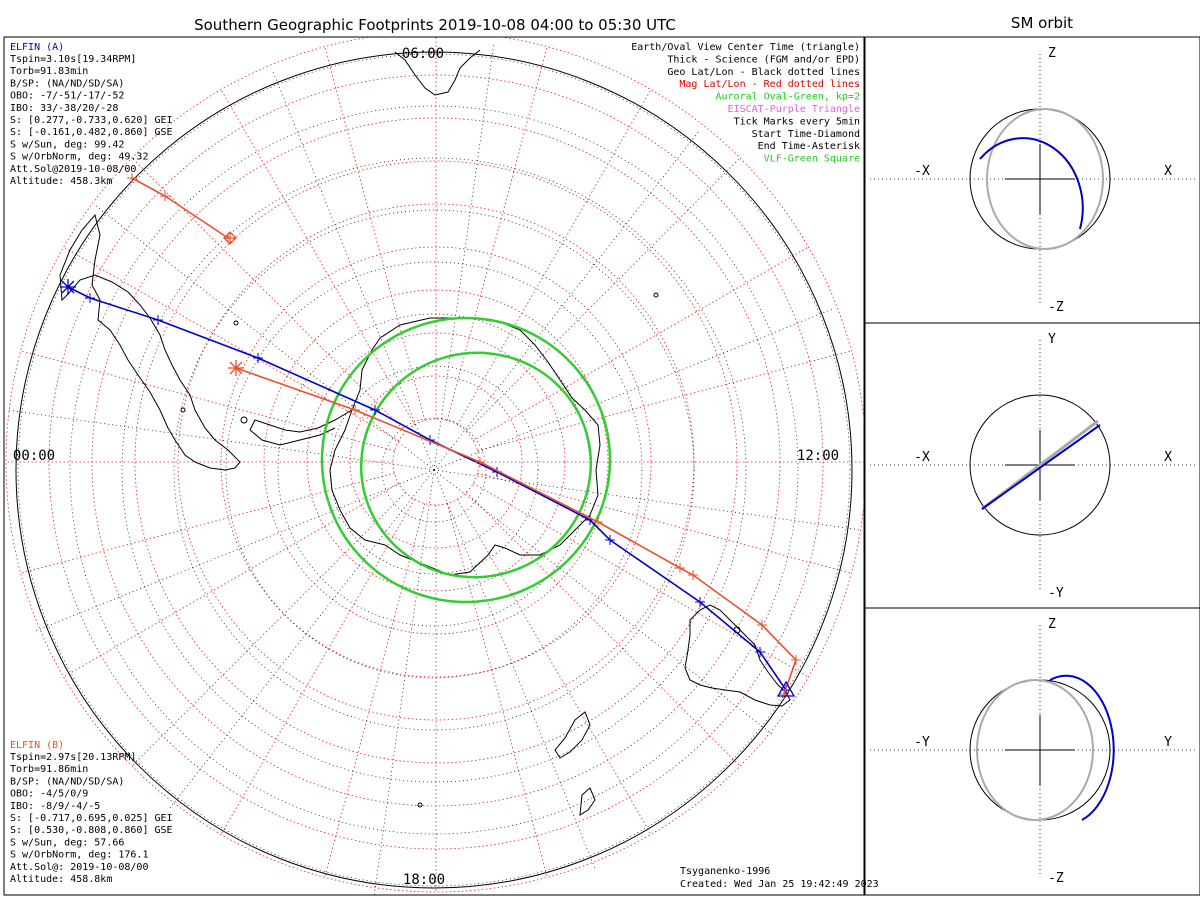  What do you see at coordinates (745, 47) in the screenshot?
I see `legend-item: Earth/Oval View Center Time (triangle)` at bounding box center [745, 47].